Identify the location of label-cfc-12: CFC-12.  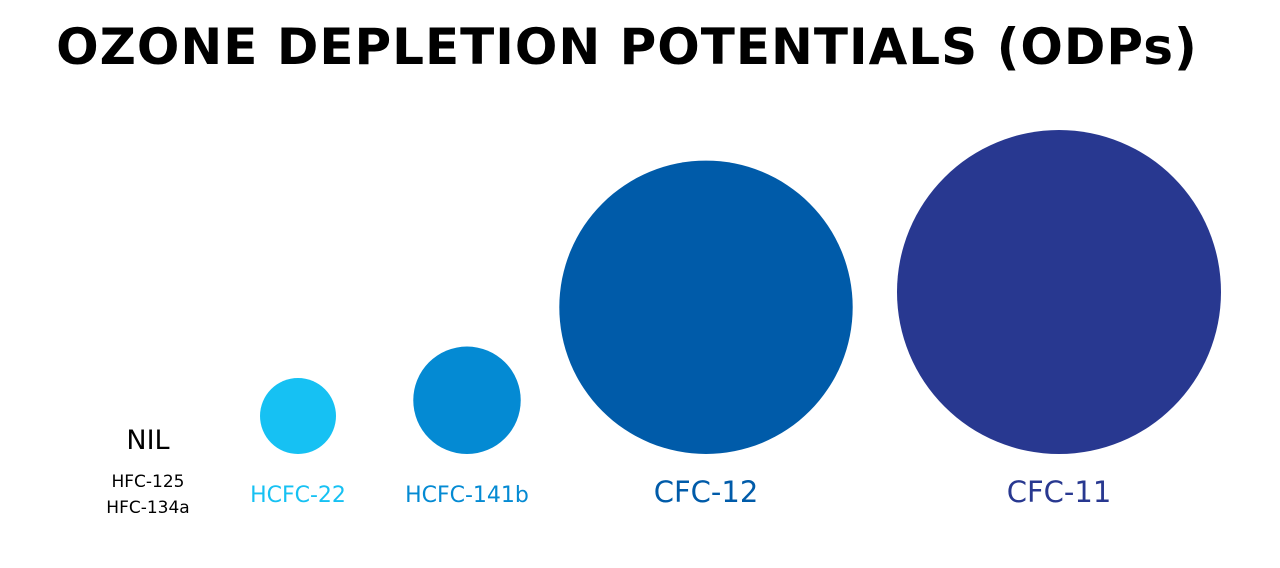
(706, 492).